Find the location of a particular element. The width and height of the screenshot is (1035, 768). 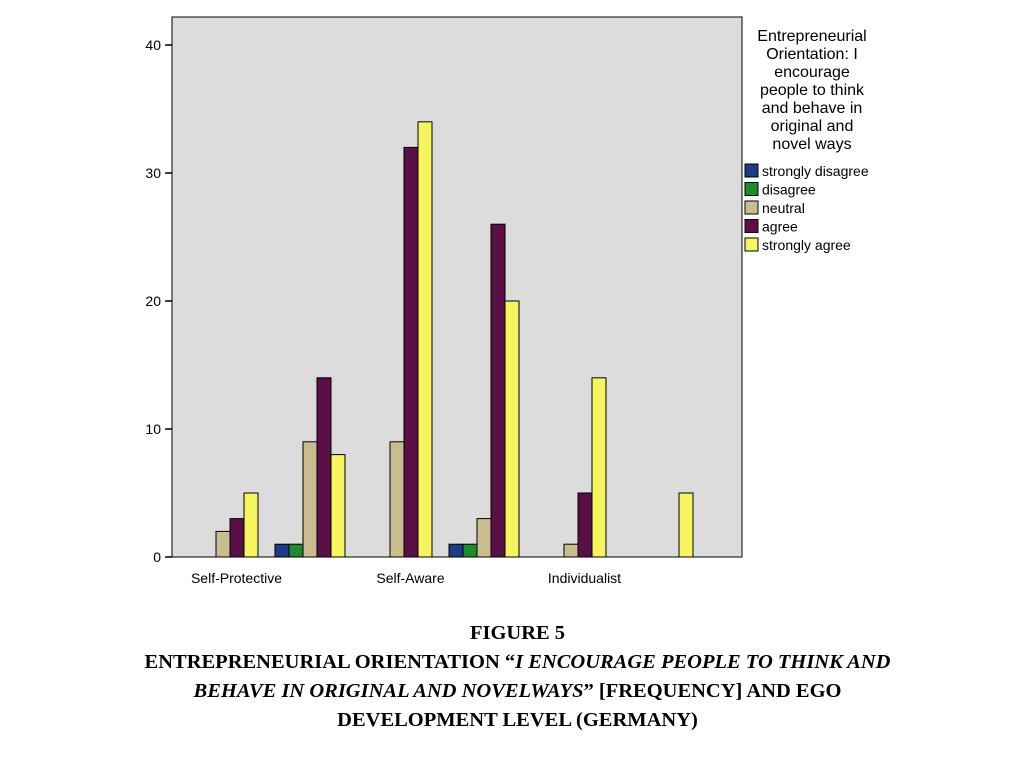

y-tick-label: 20 is located at coordinates (153, 301).